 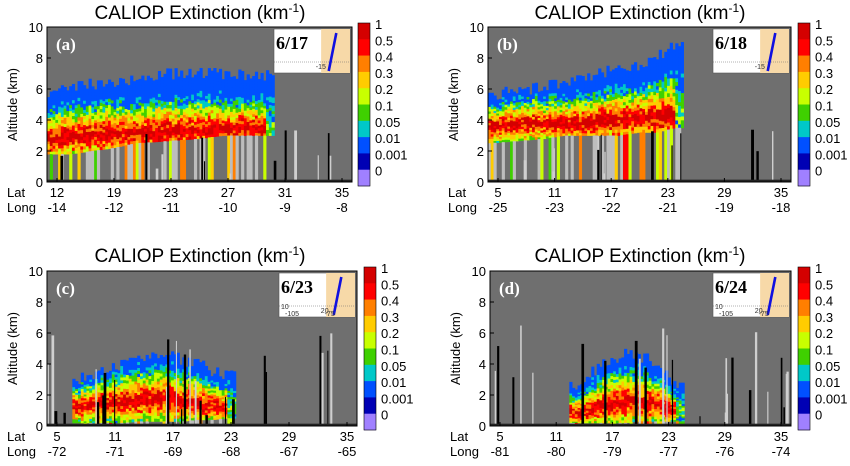 What do you see at coordinates (364, 64) in the screenshot?
I see `colorbar-swatch` at bounding box center [364, 64].